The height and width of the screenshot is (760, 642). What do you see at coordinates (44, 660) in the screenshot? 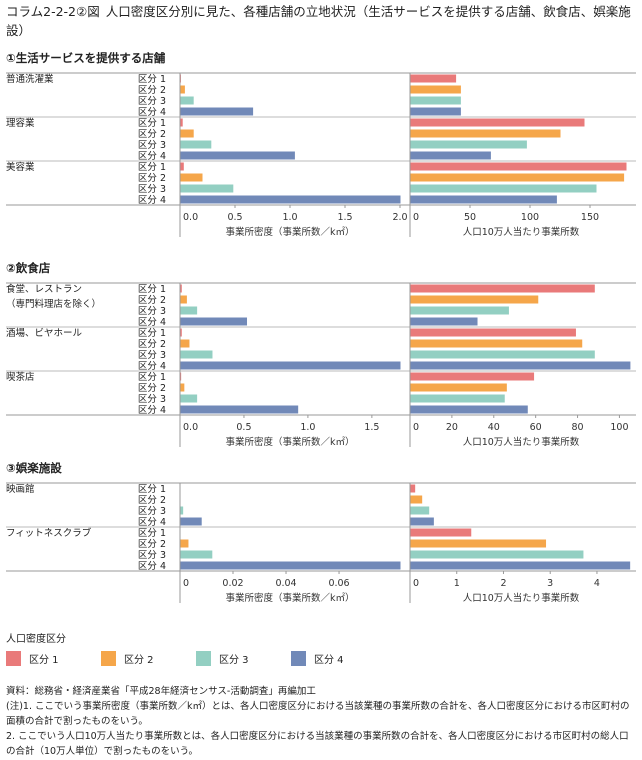
I see `legend-label: 区分 1` at bounding box center [44, 660].